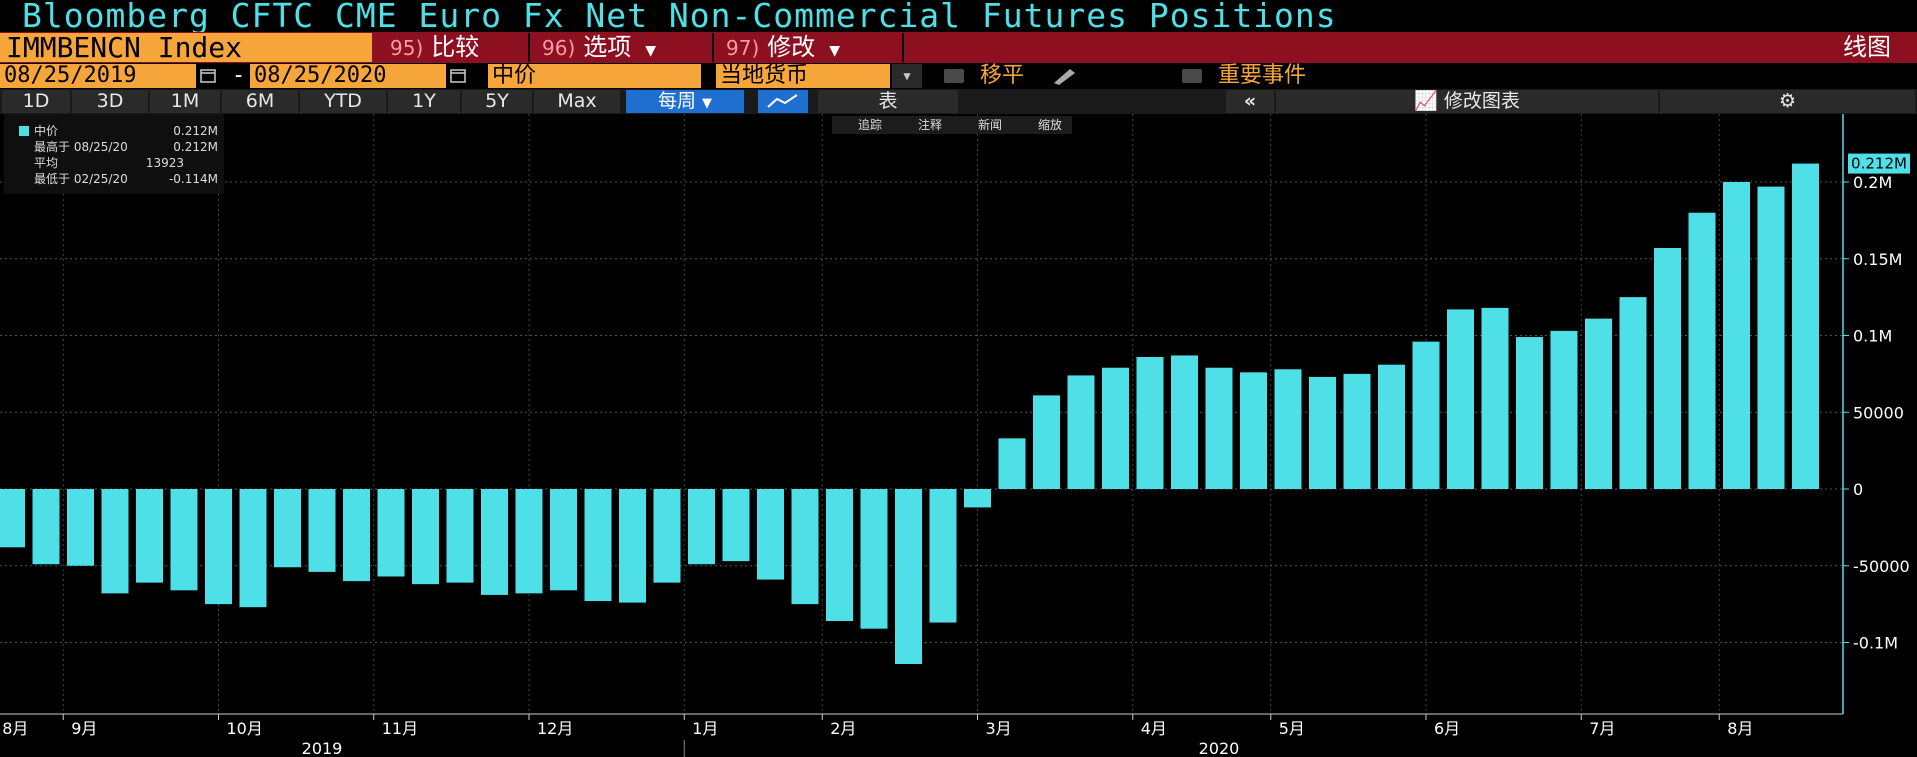 This screenshot has width=1917, height=757. I want to click on modify-button: 97) 修改 ▼, so click(809, 47).